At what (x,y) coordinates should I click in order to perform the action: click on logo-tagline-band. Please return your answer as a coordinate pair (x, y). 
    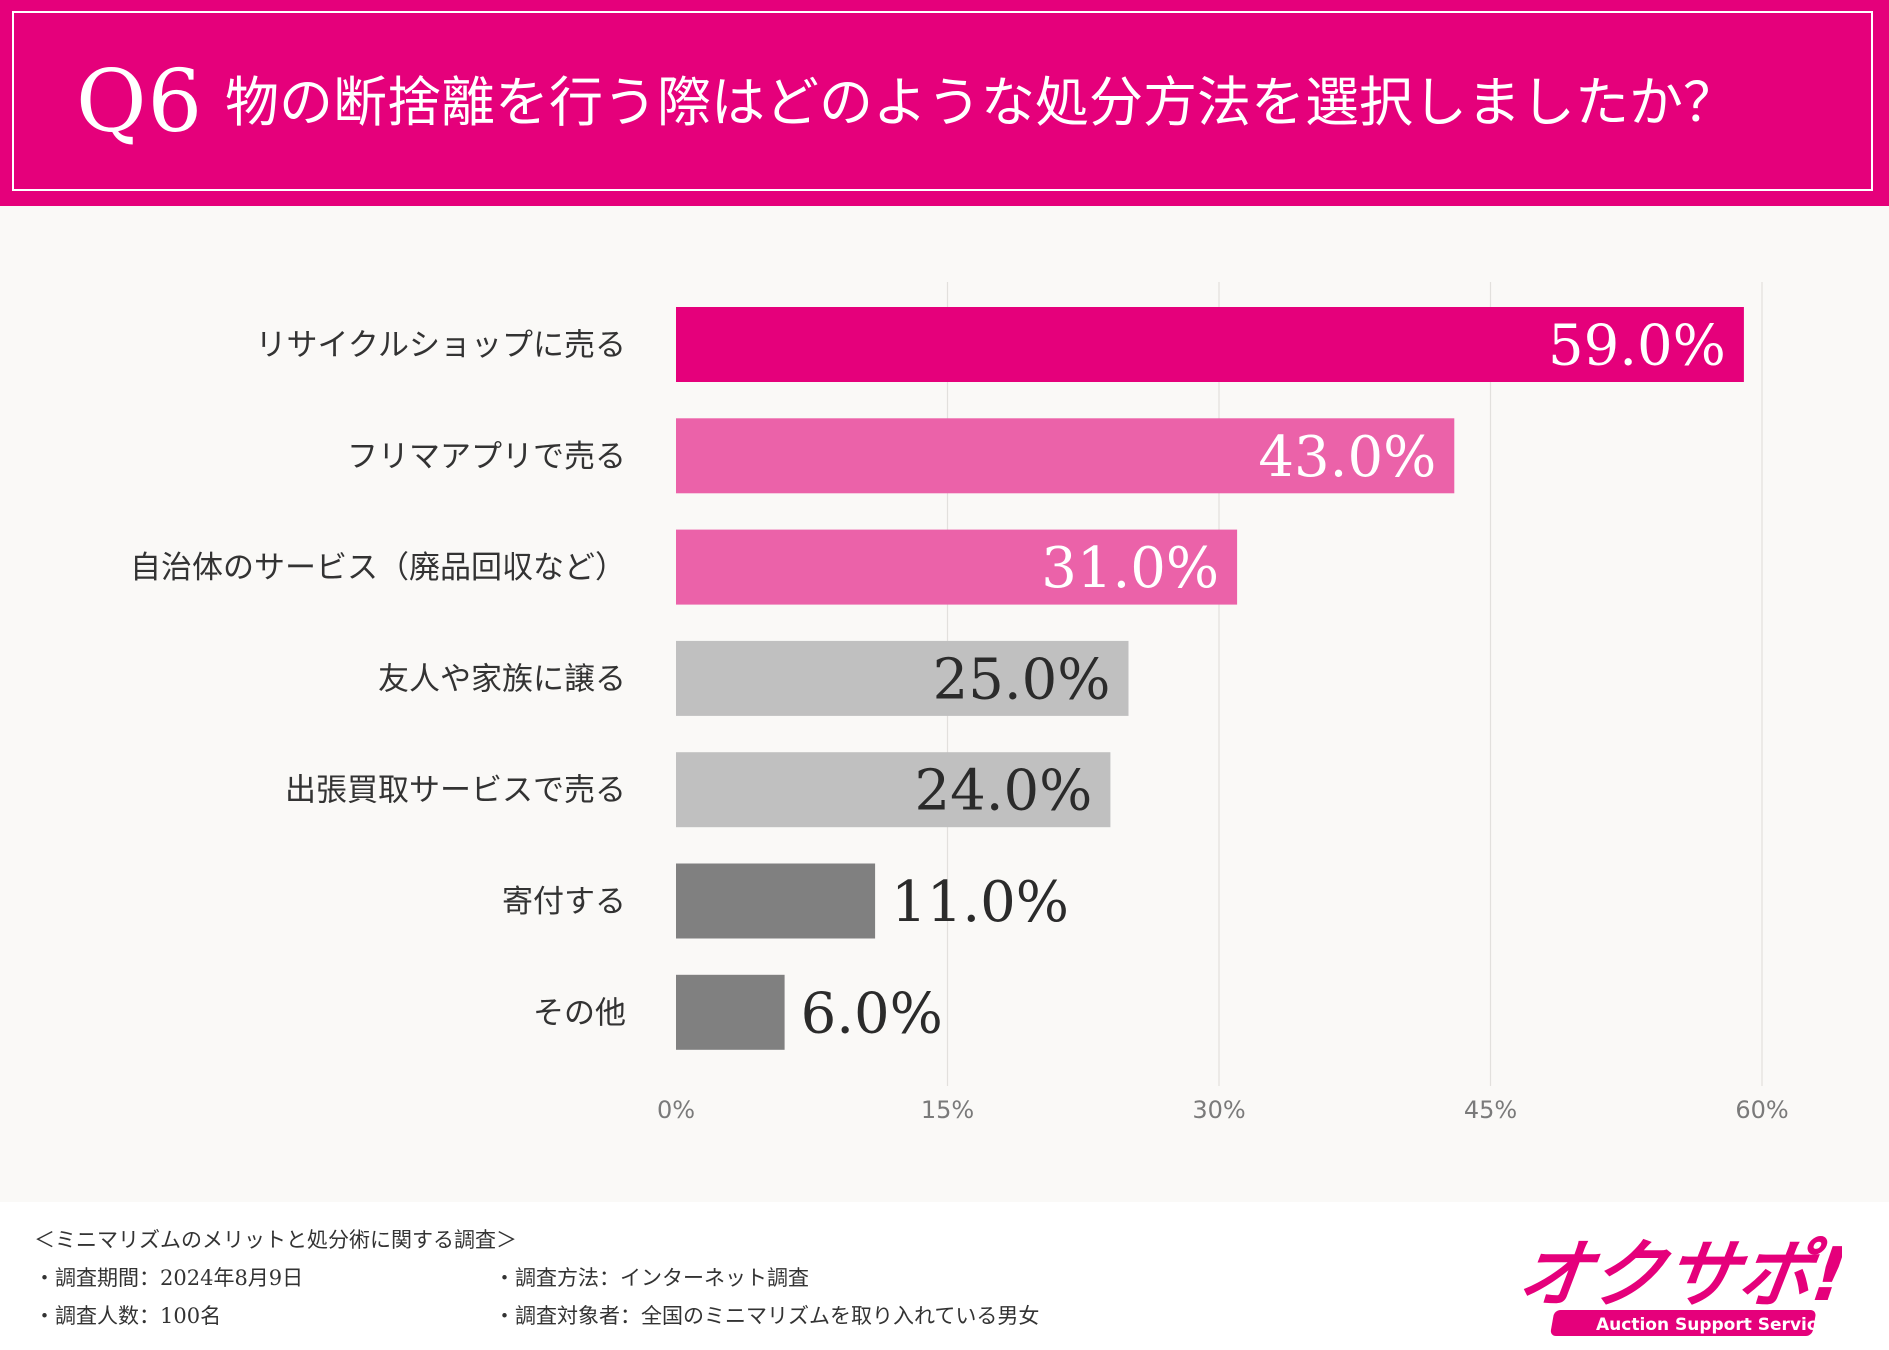
    Looking at the image, I should click on (1683, 1323).